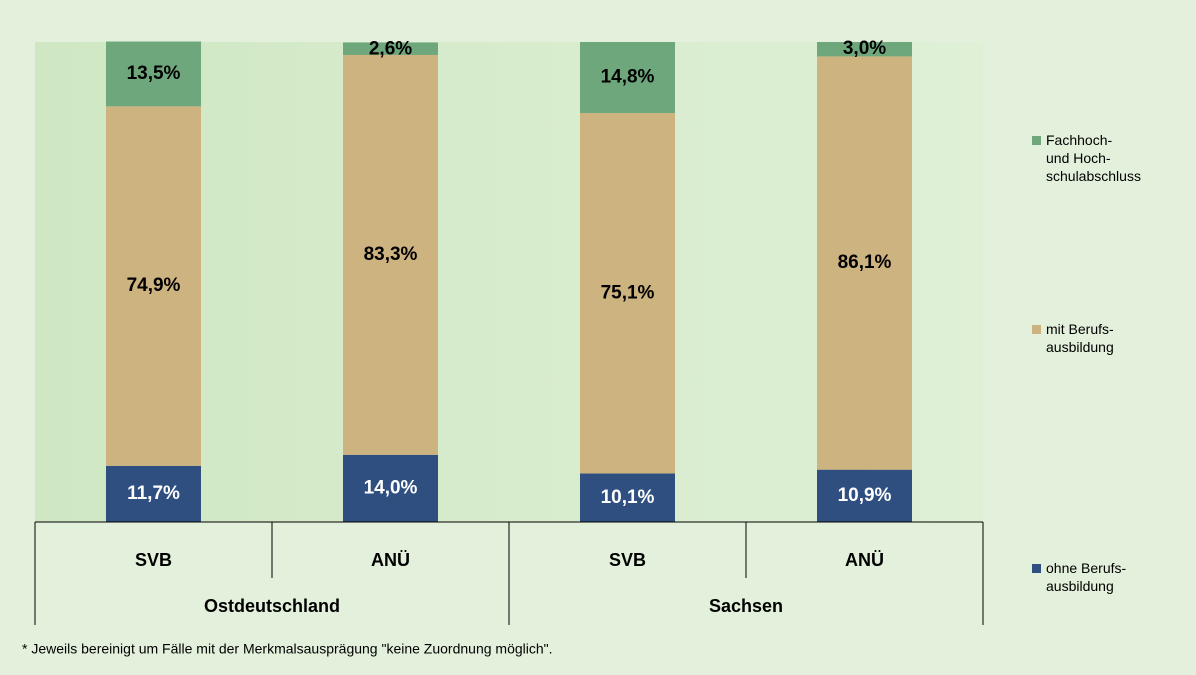 This screenshot has width=1196, height=675. What do you see at coordinates (272, 606) in the screenshot?
I see `group-label: Ostdeutschland` at bounding box center [272, 606].